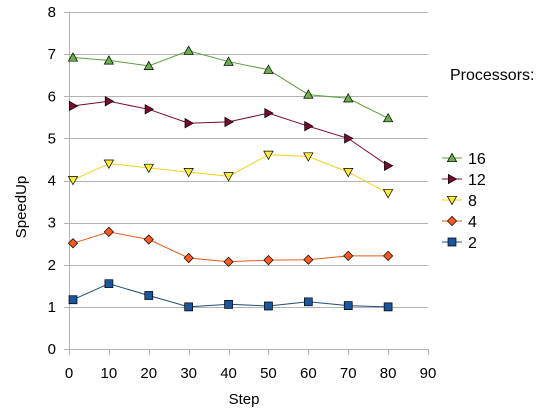  I want to click on legend-item-4: 4, so click(459, 222).